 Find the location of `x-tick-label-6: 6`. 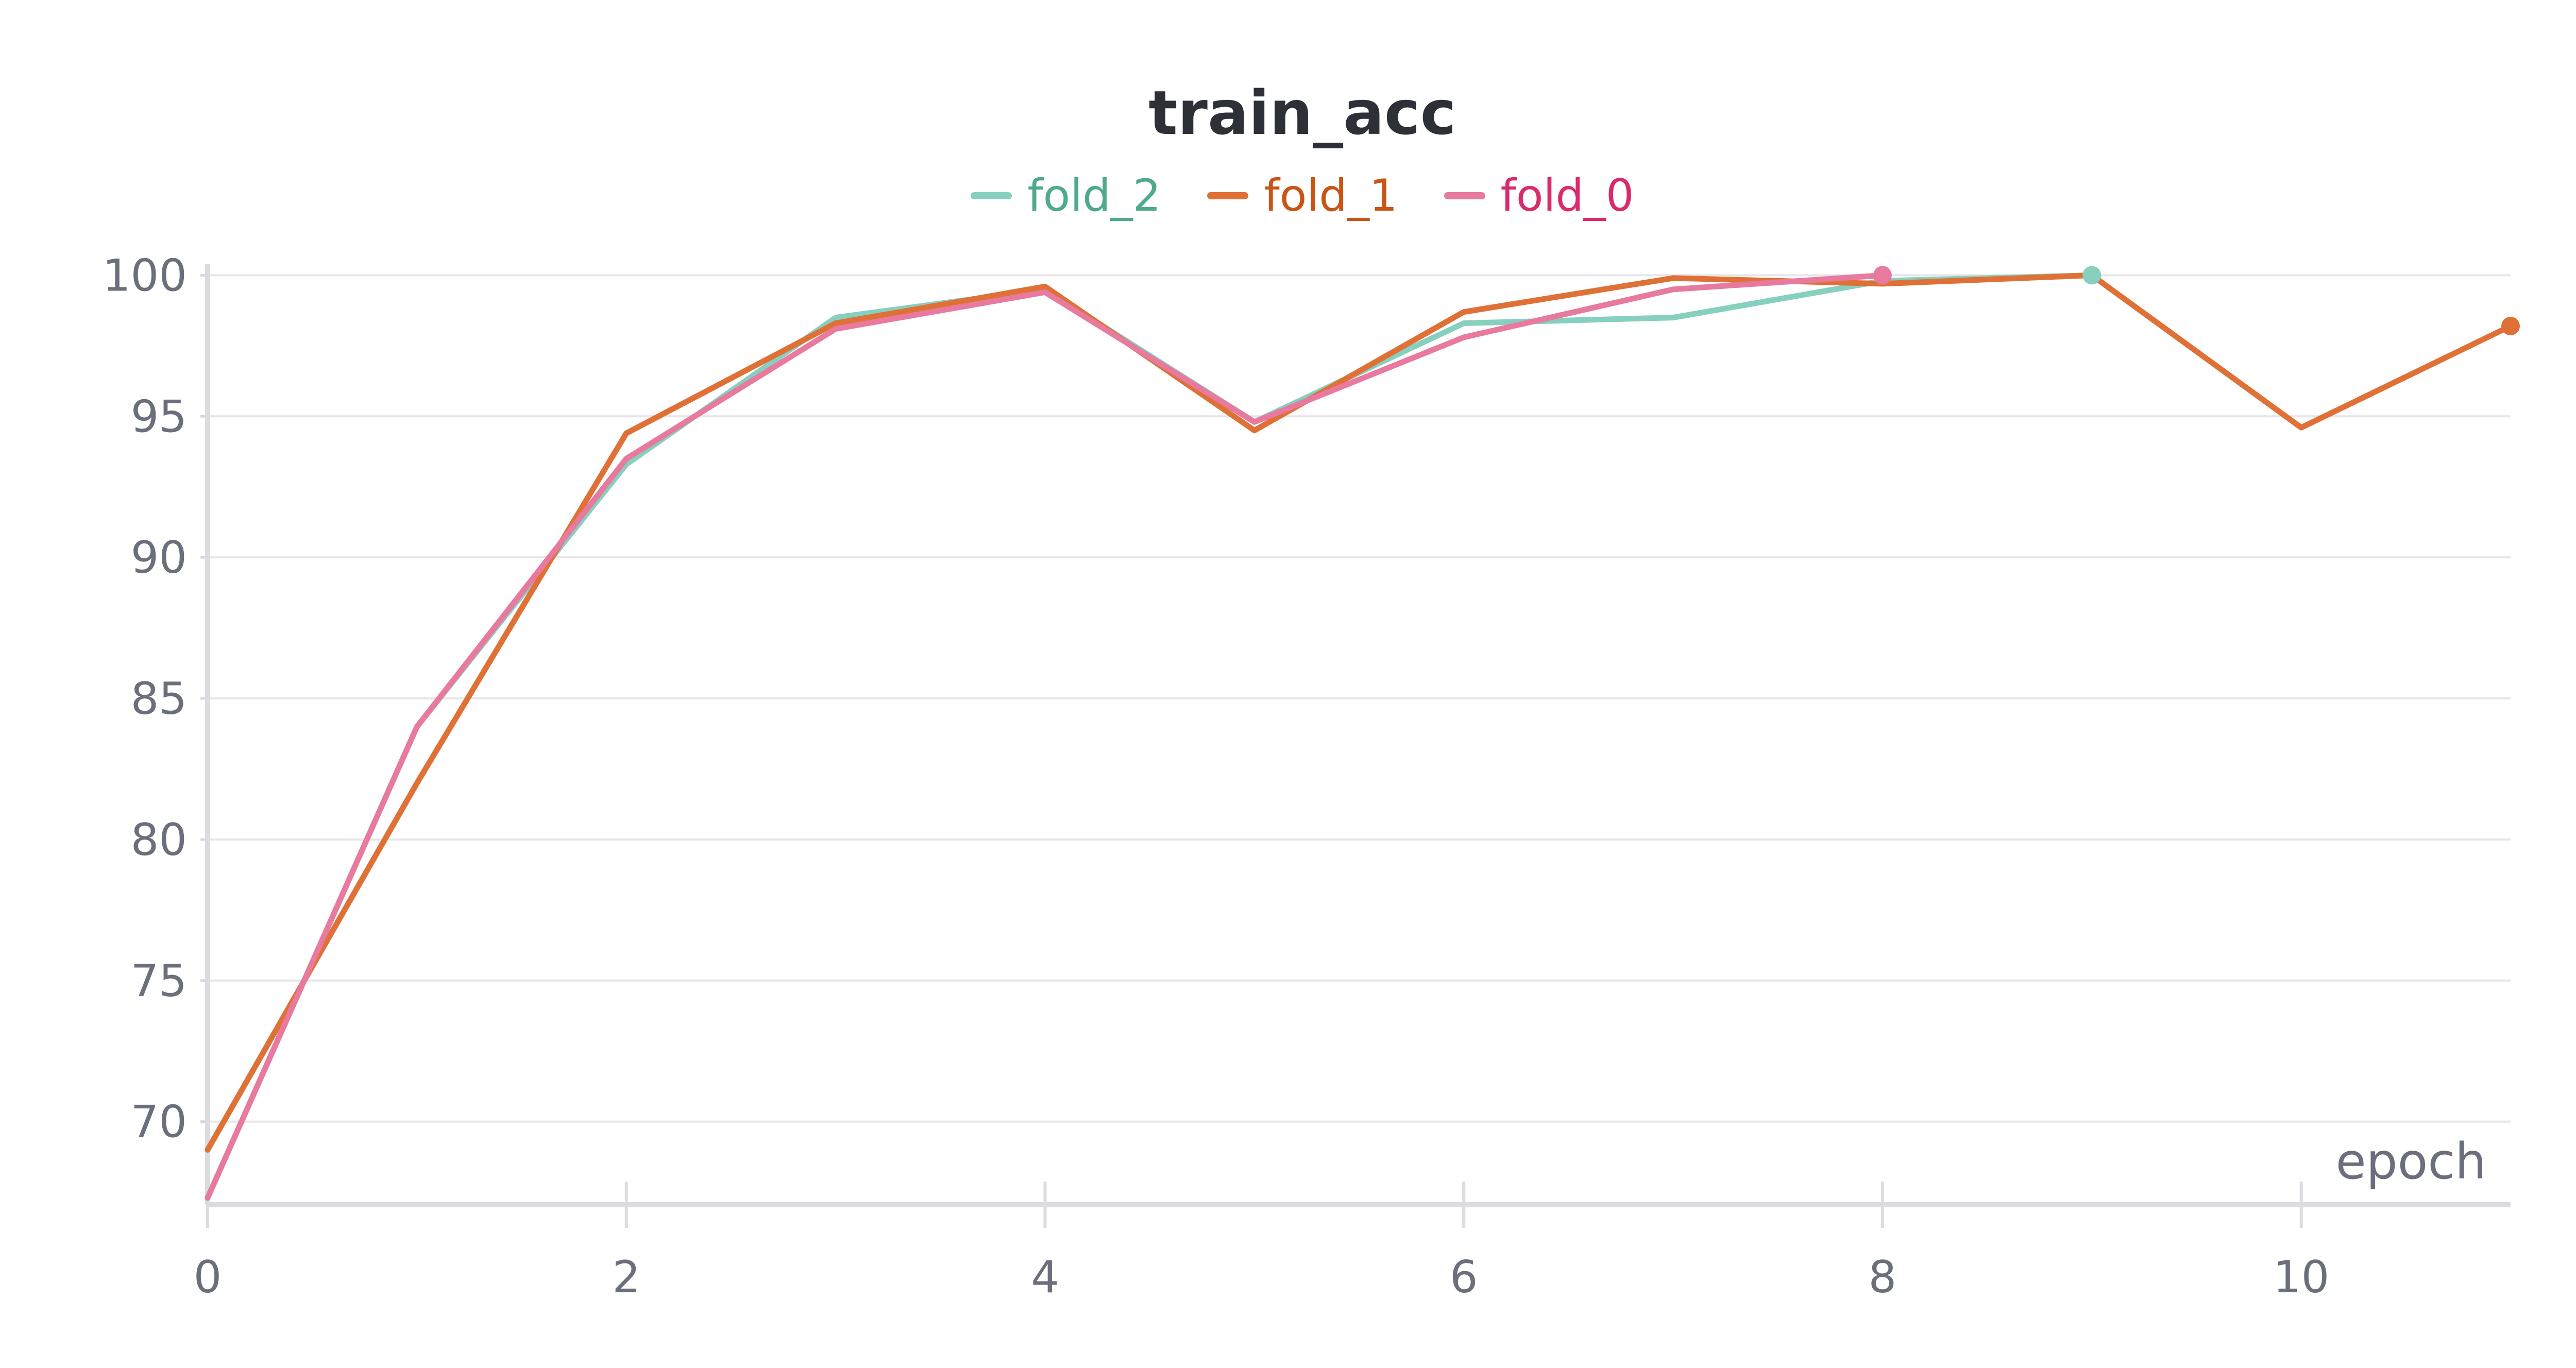

x-tick-label-6: 6 is located at coordinates (1464, 1277).